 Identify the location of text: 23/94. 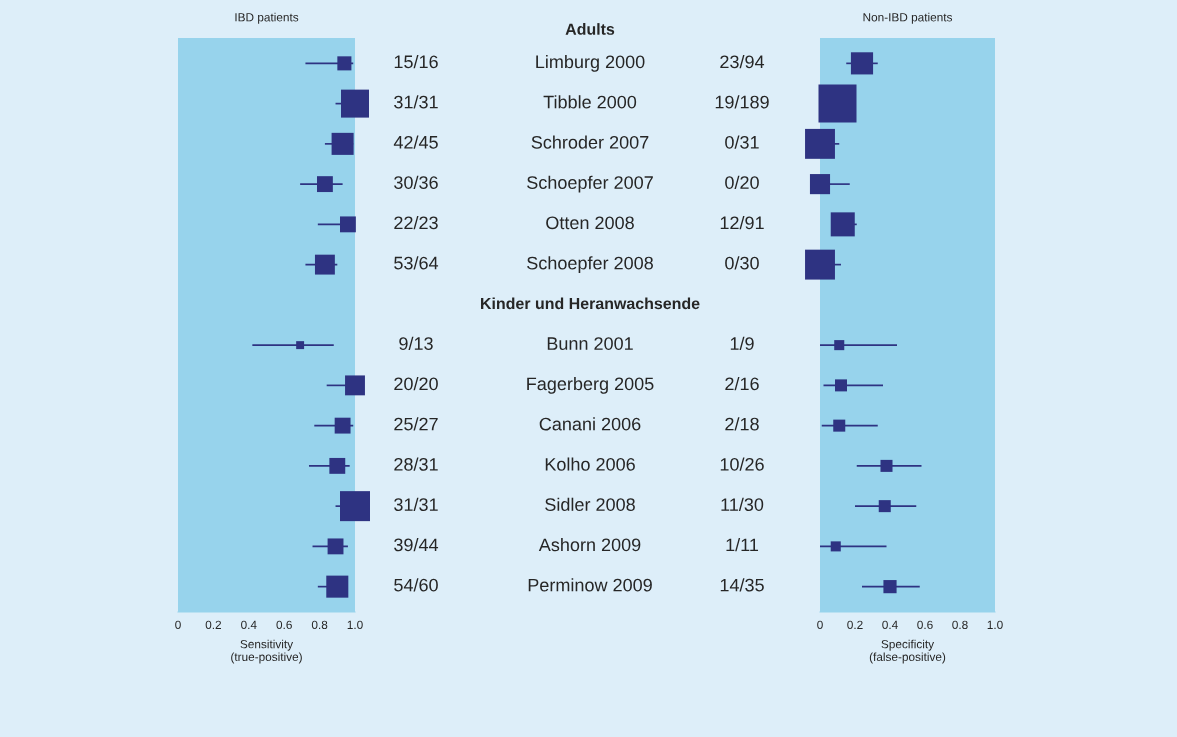
(742, 61).